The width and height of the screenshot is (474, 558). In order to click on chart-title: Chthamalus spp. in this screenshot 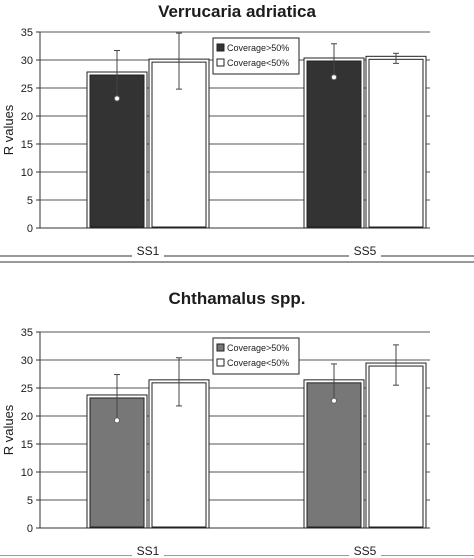, I will do `click(237, 298)`.